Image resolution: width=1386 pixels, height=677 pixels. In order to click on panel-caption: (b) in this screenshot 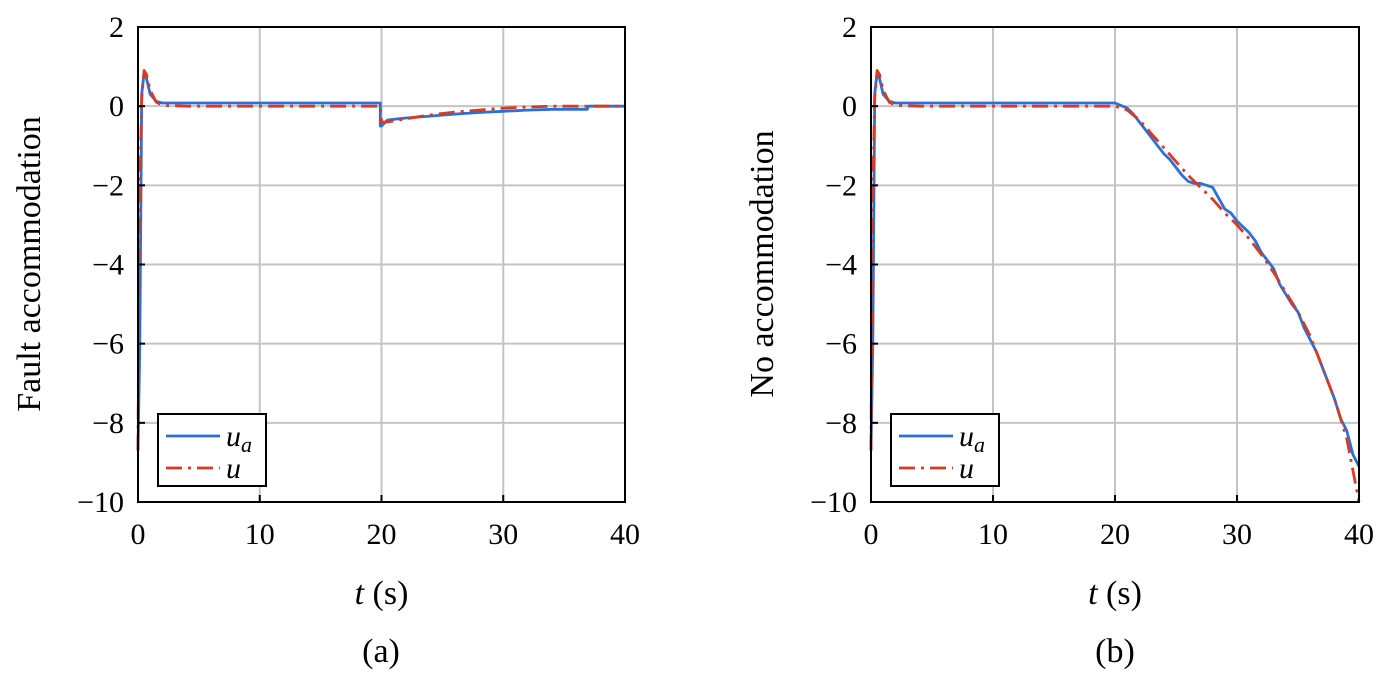, I will do `click(1115, 651)`.